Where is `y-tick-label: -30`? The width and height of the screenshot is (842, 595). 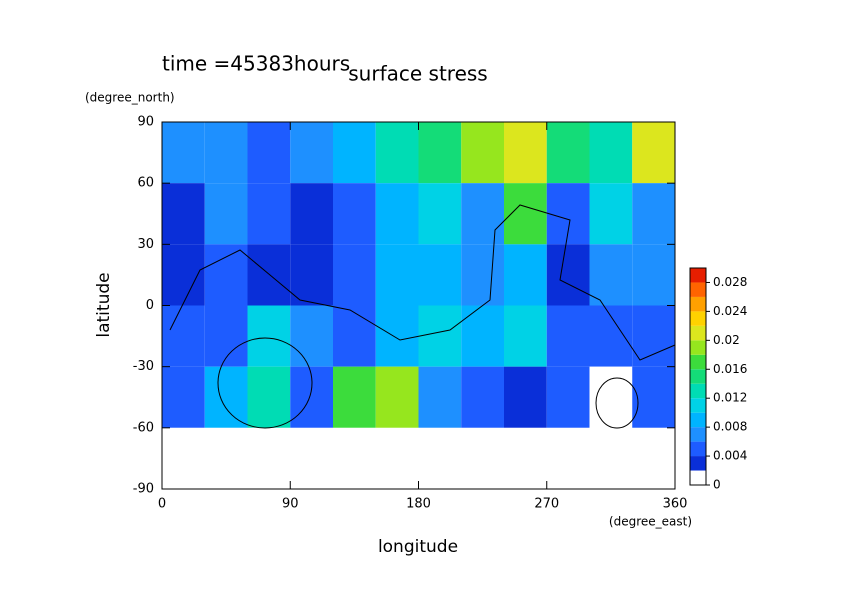 y-tick-label: -30 is located at coordinates (143, 366).